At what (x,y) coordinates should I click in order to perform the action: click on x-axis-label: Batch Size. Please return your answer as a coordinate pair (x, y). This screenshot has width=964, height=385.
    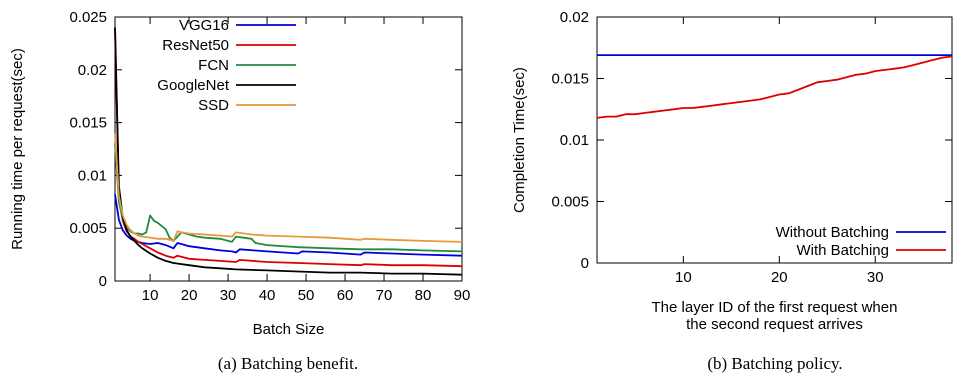
    Looking at the image, I should click on (289, 329).